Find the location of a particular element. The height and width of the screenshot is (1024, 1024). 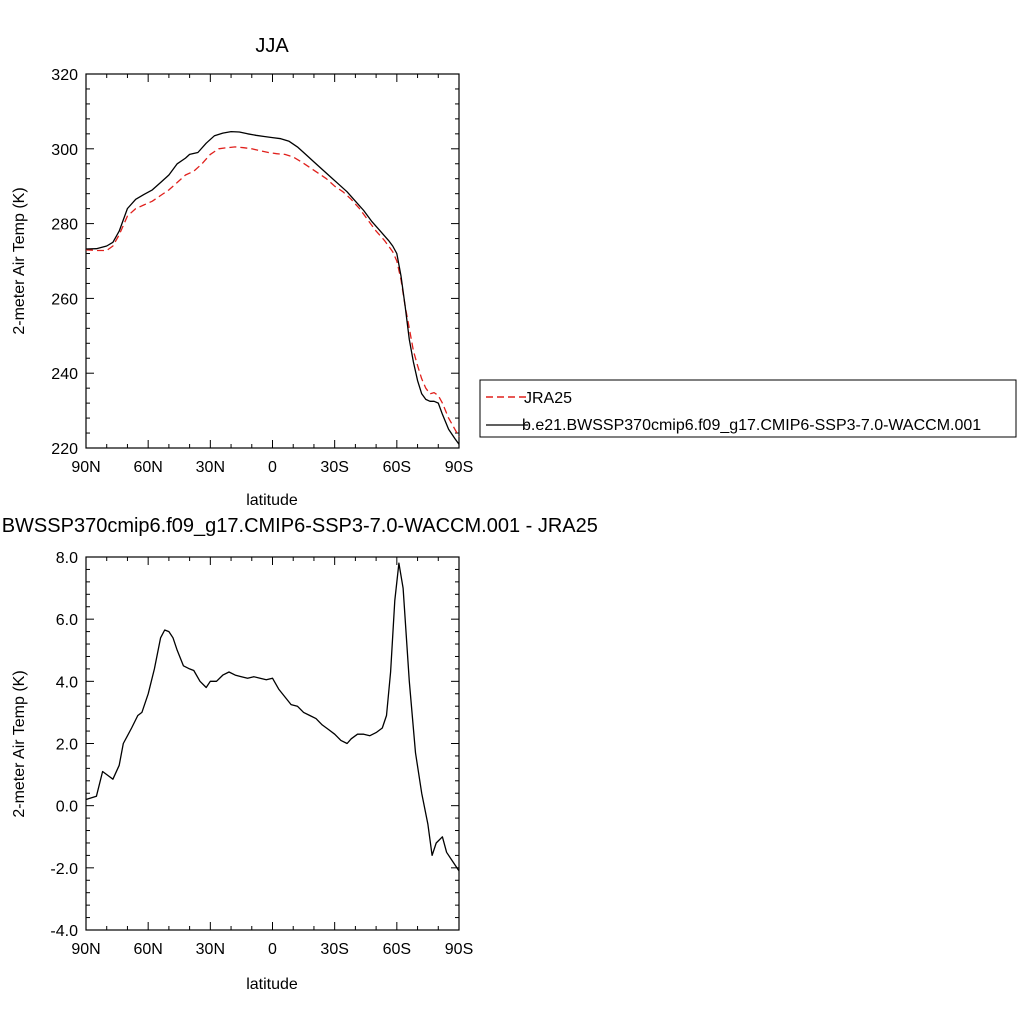

bottom-x-tick-label: 30S is located at coordinates (334, 949).